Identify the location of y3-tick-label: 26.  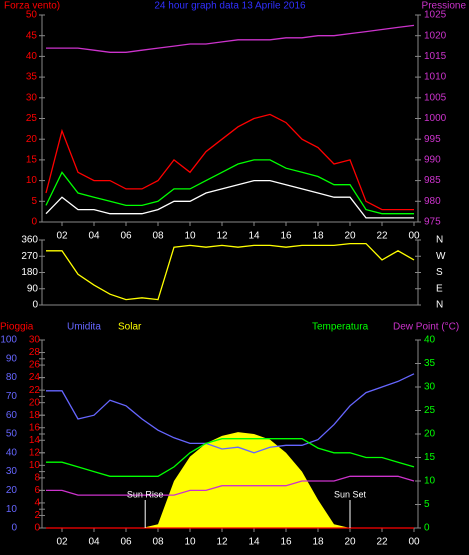
(35, 365).